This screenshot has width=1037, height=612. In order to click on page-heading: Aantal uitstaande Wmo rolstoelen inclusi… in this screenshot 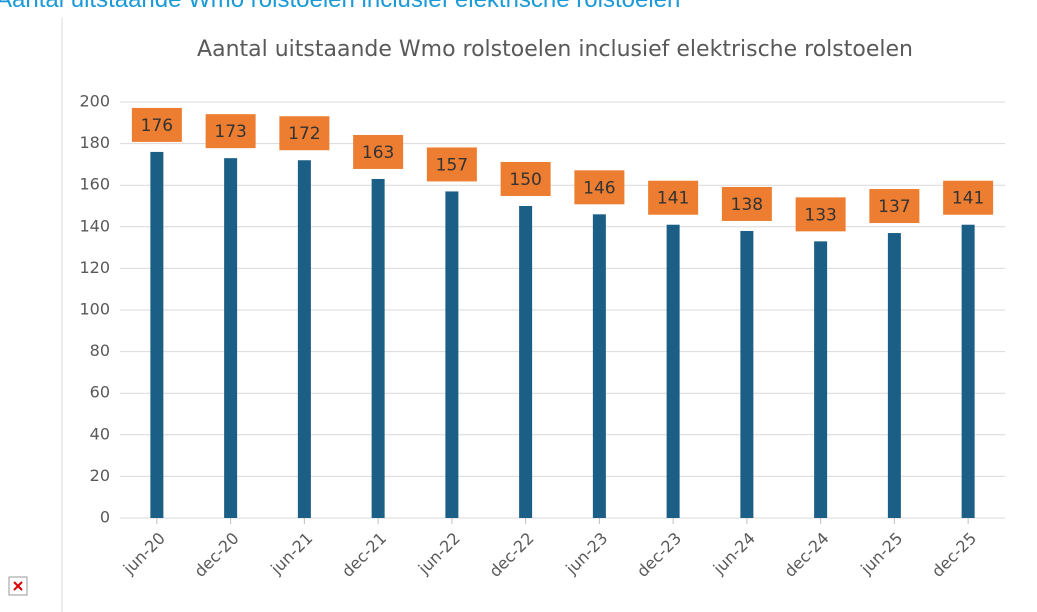, I will do `click(340, 7)`.